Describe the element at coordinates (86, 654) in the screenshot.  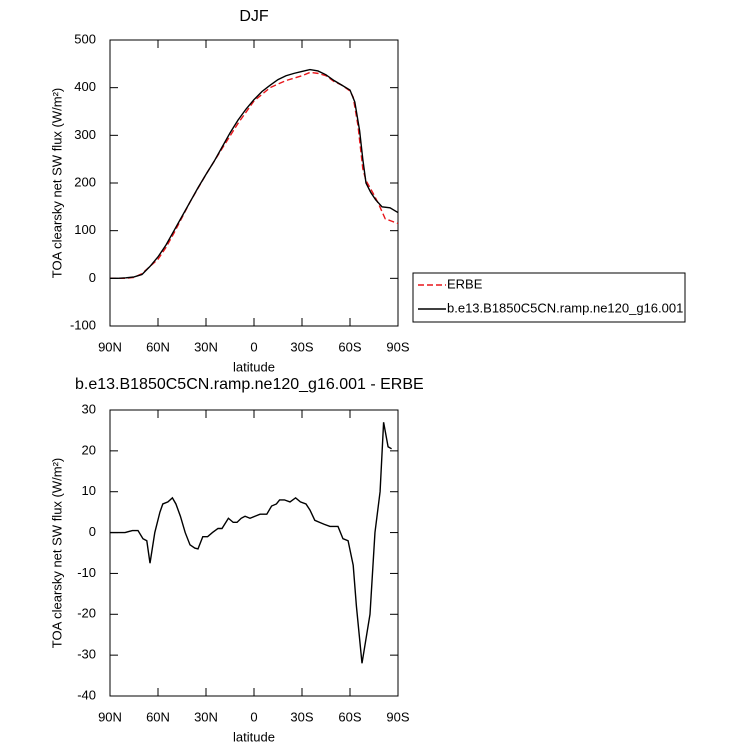
I see `y-tick-label: -30` at that location.